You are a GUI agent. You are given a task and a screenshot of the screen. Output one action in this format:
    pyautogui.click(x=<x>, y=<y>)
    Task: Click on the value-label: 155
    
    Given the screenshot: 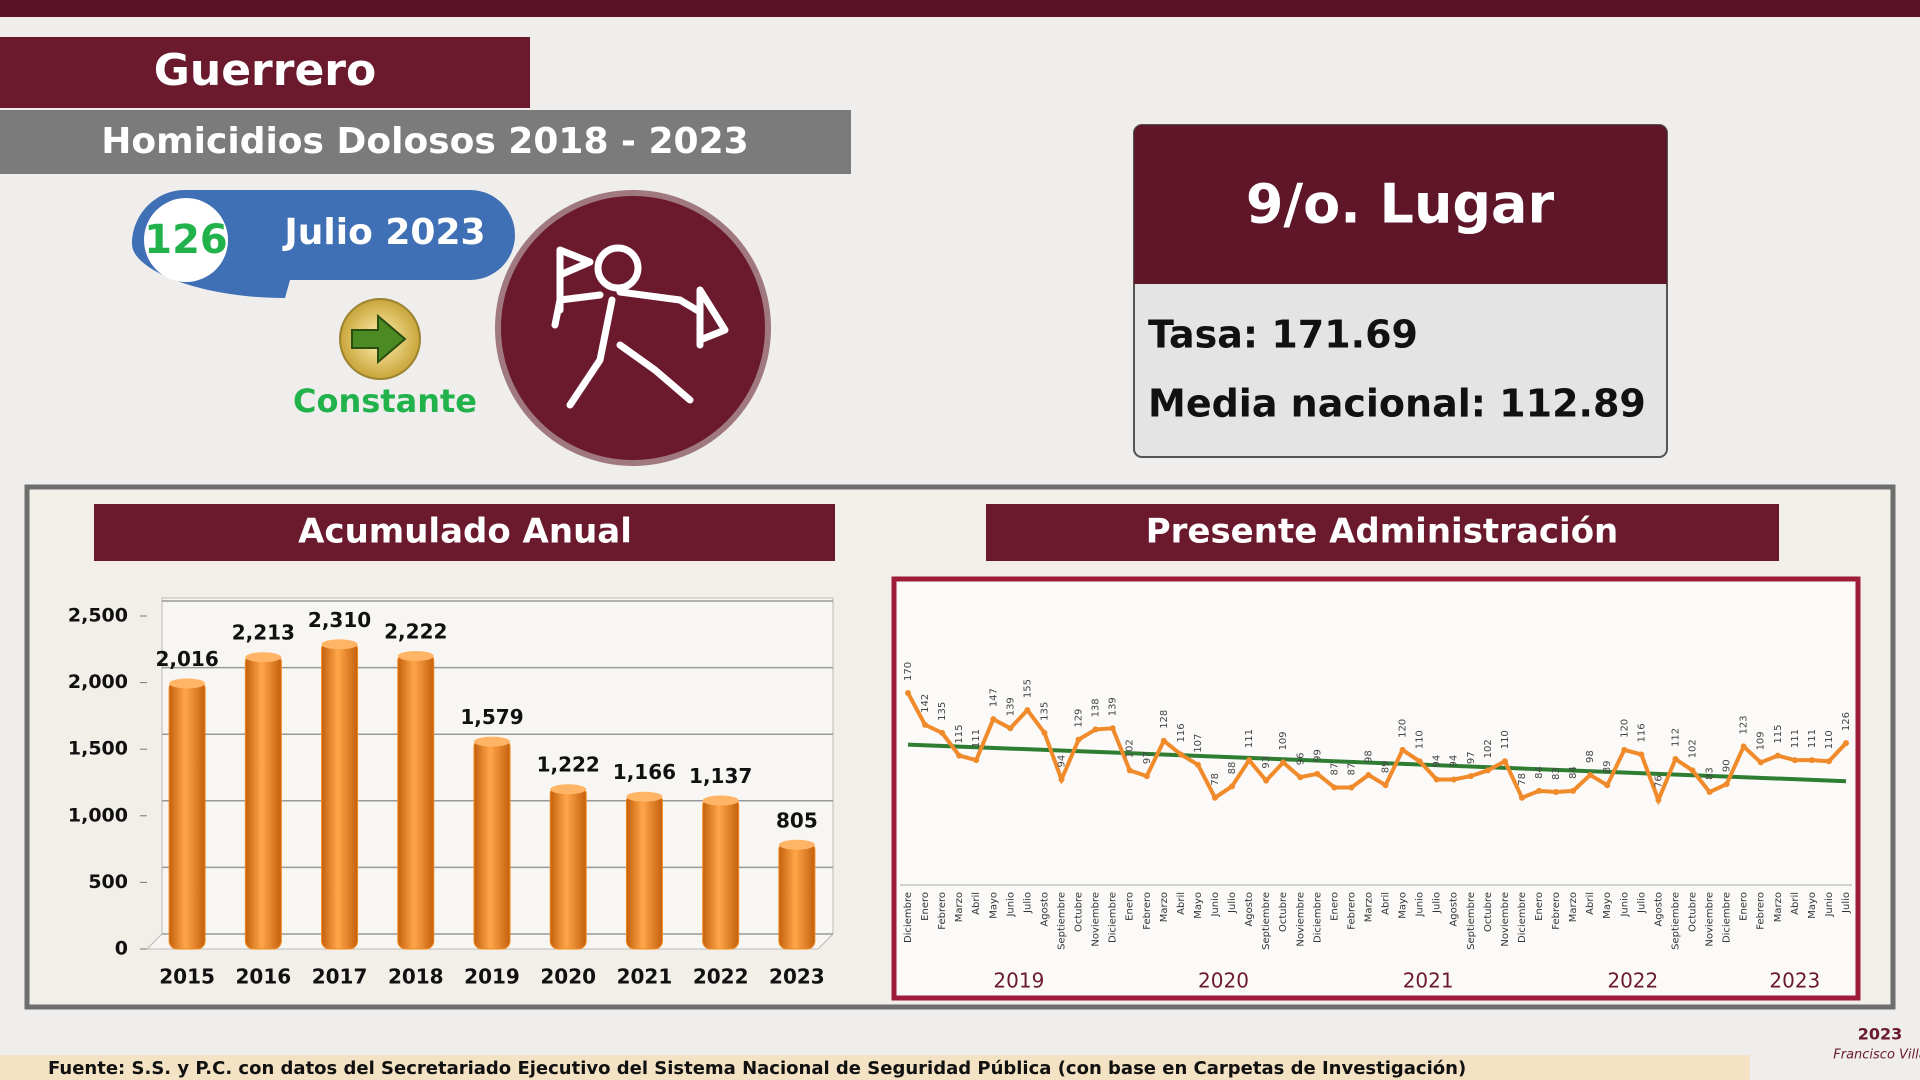 What is the action you would take?
    pyautogui.click(x=1027, y=688)
    